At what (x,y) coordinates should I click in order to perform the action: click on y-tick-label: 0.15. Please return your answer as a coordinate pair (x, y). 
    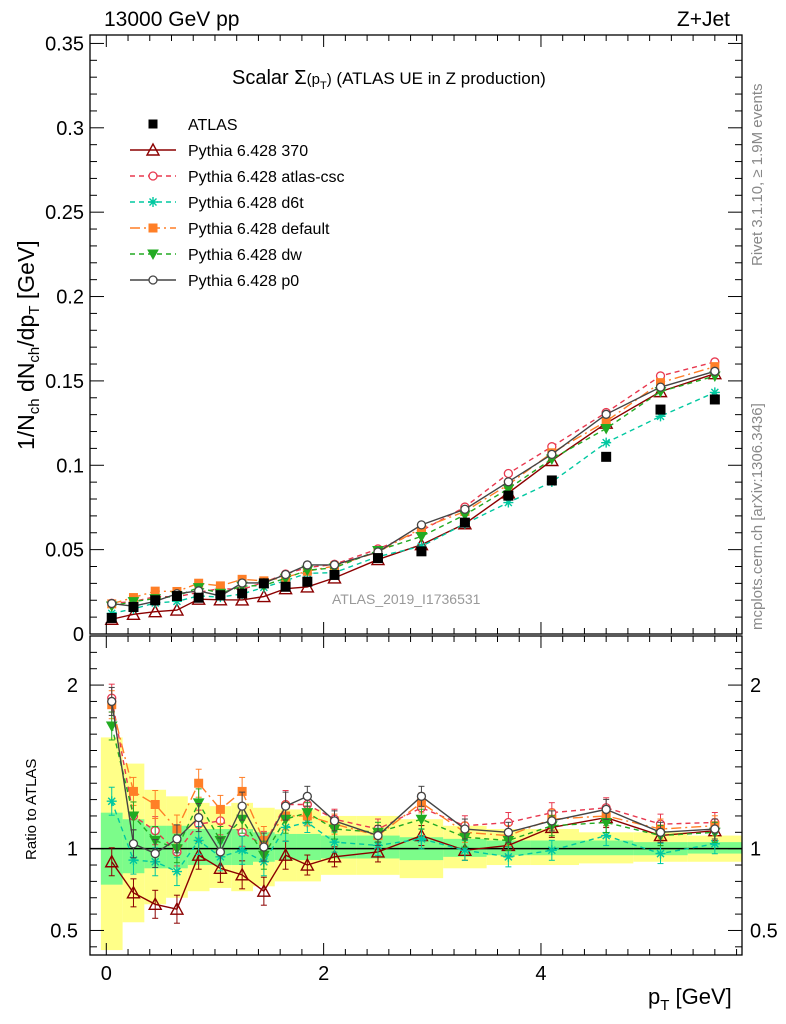
    Looking at the image, I should click on (64, 382).